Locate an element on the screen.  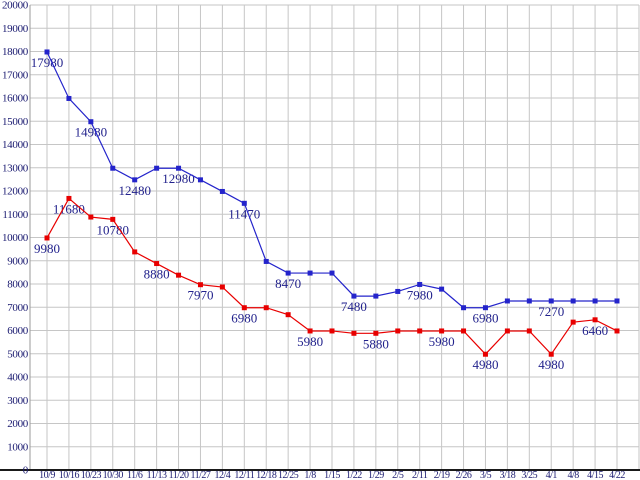
x-tick-label: 2/5 is located at coordinates (398, 475).